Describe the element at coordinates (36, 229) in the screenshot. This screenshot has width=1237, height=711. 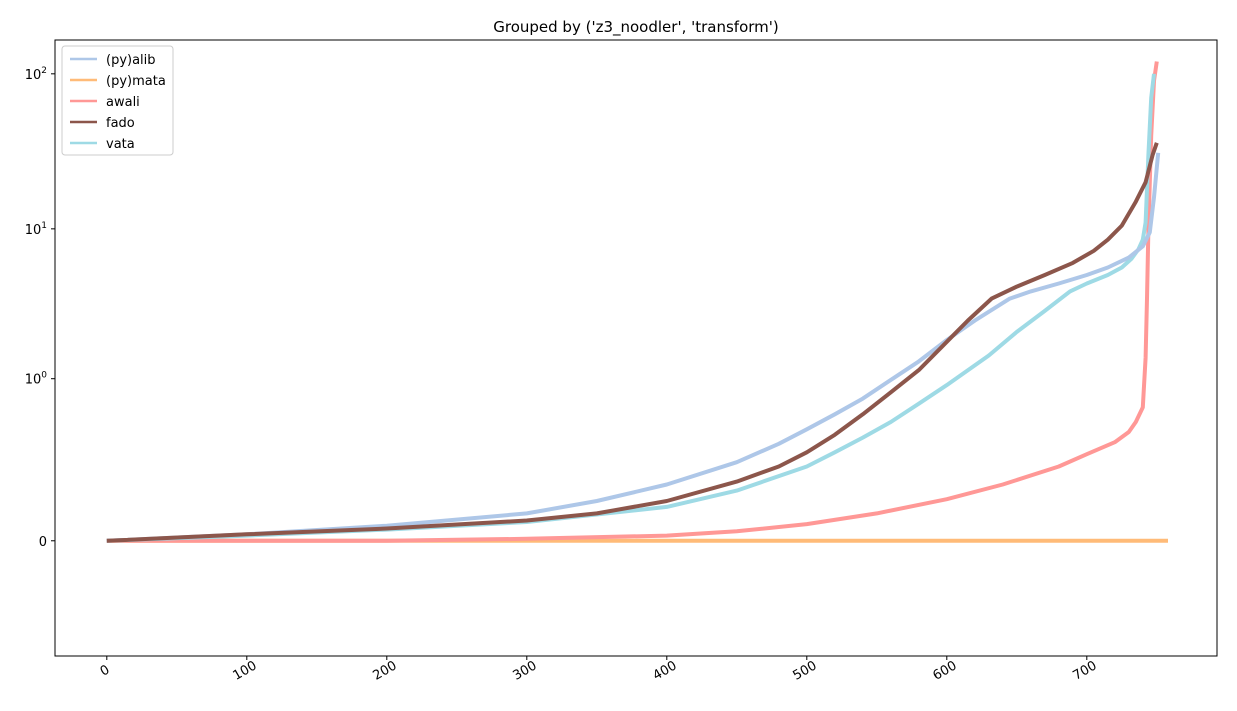
I see `y-tick-label: 10¹` at that location.